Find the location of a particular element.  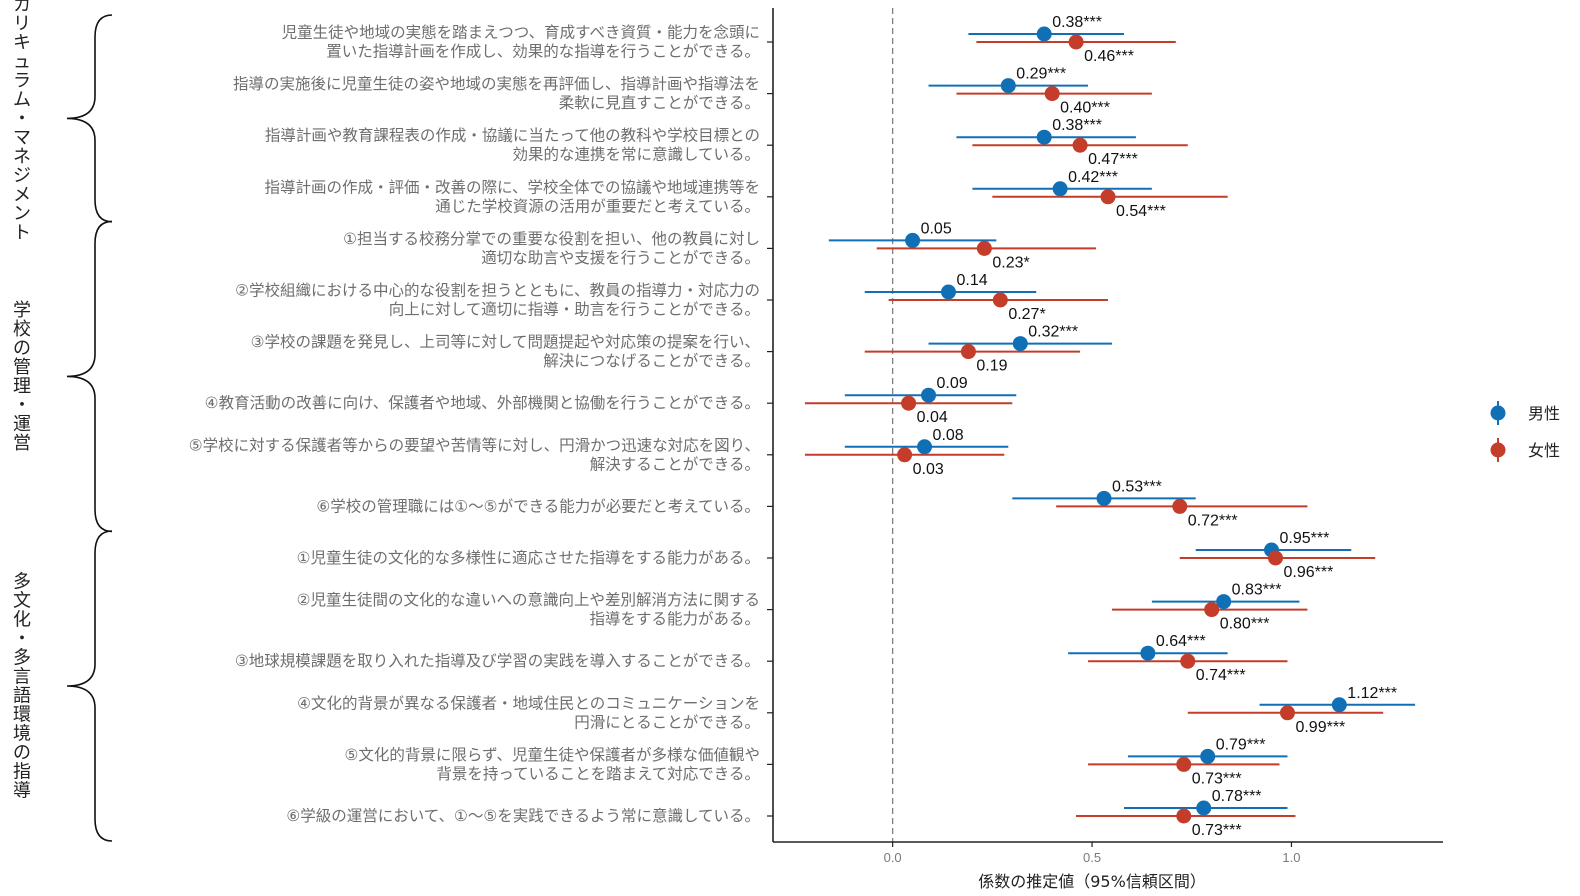

male-data-label: 0.42*** is located at coordinates (1093, 177).